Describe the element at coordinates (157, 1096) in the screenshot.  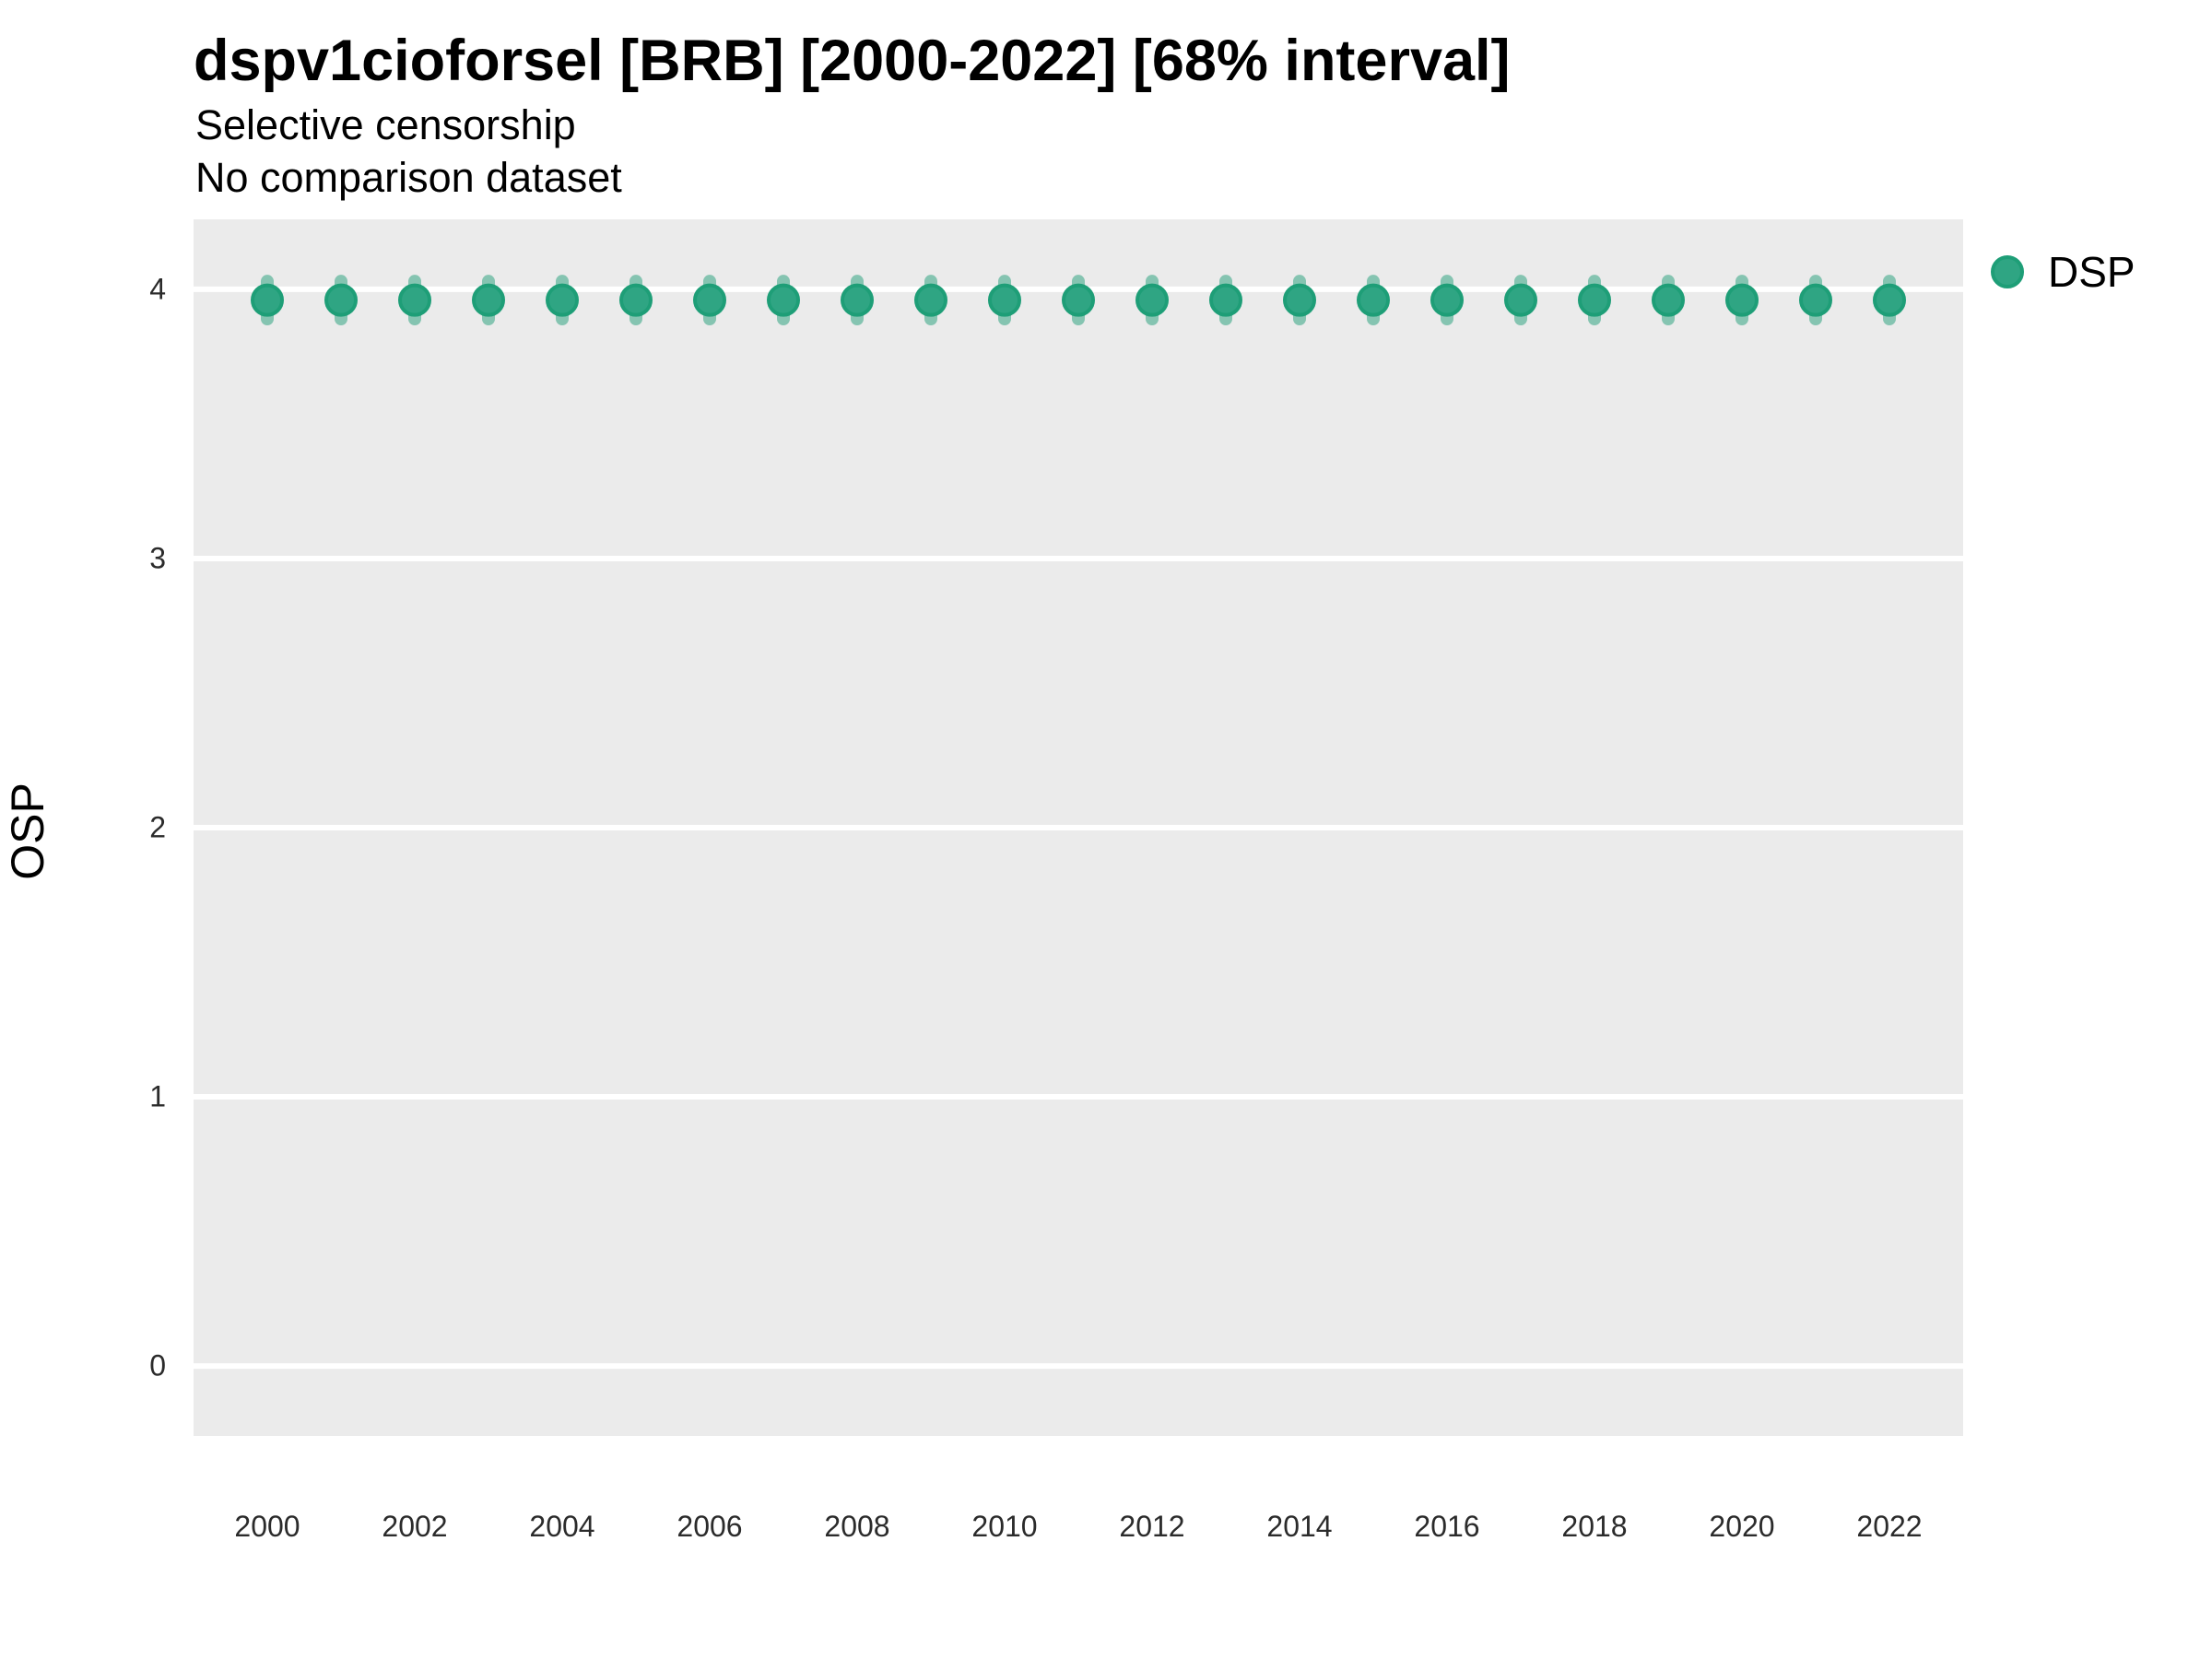
I see `y-tick-label-1: 1` at that location.